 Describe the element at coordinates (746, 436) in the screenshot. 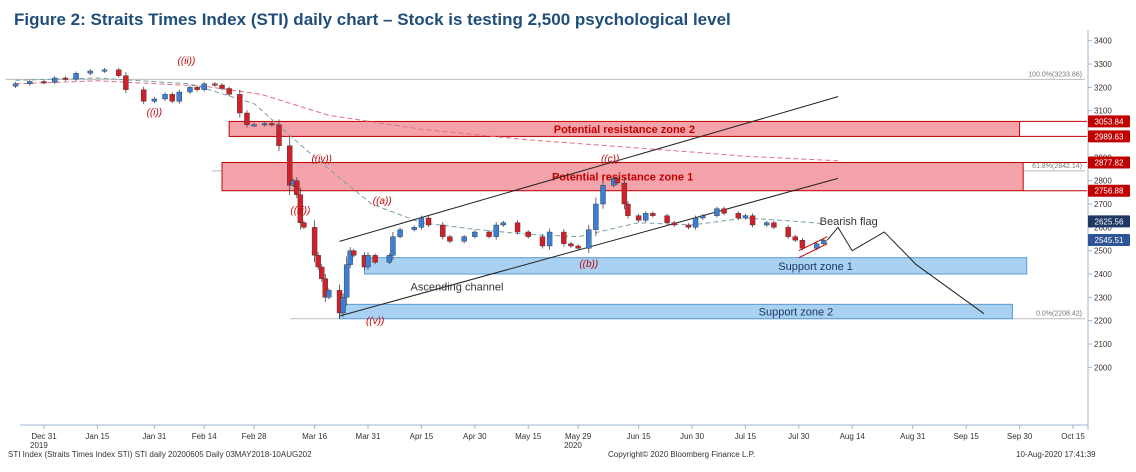

I see `x-tick-label: Jul 15` at that location.